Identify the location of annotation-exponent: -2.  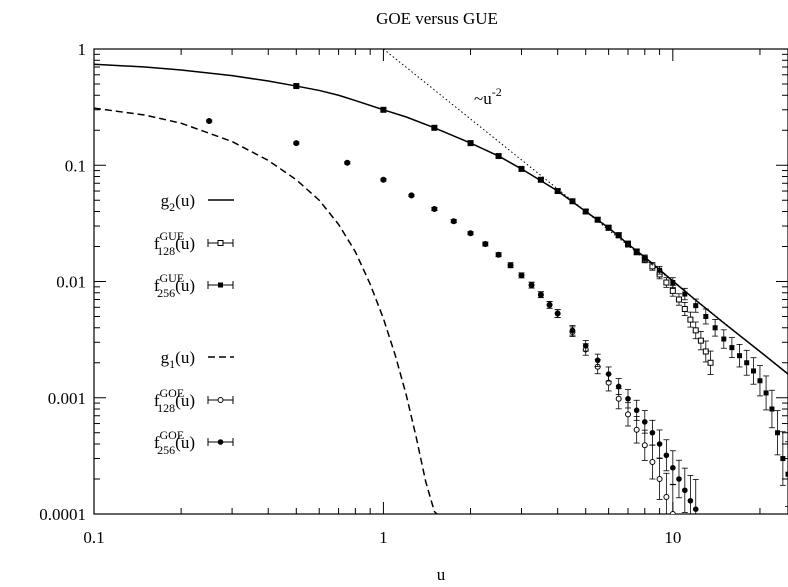
(497, 92).